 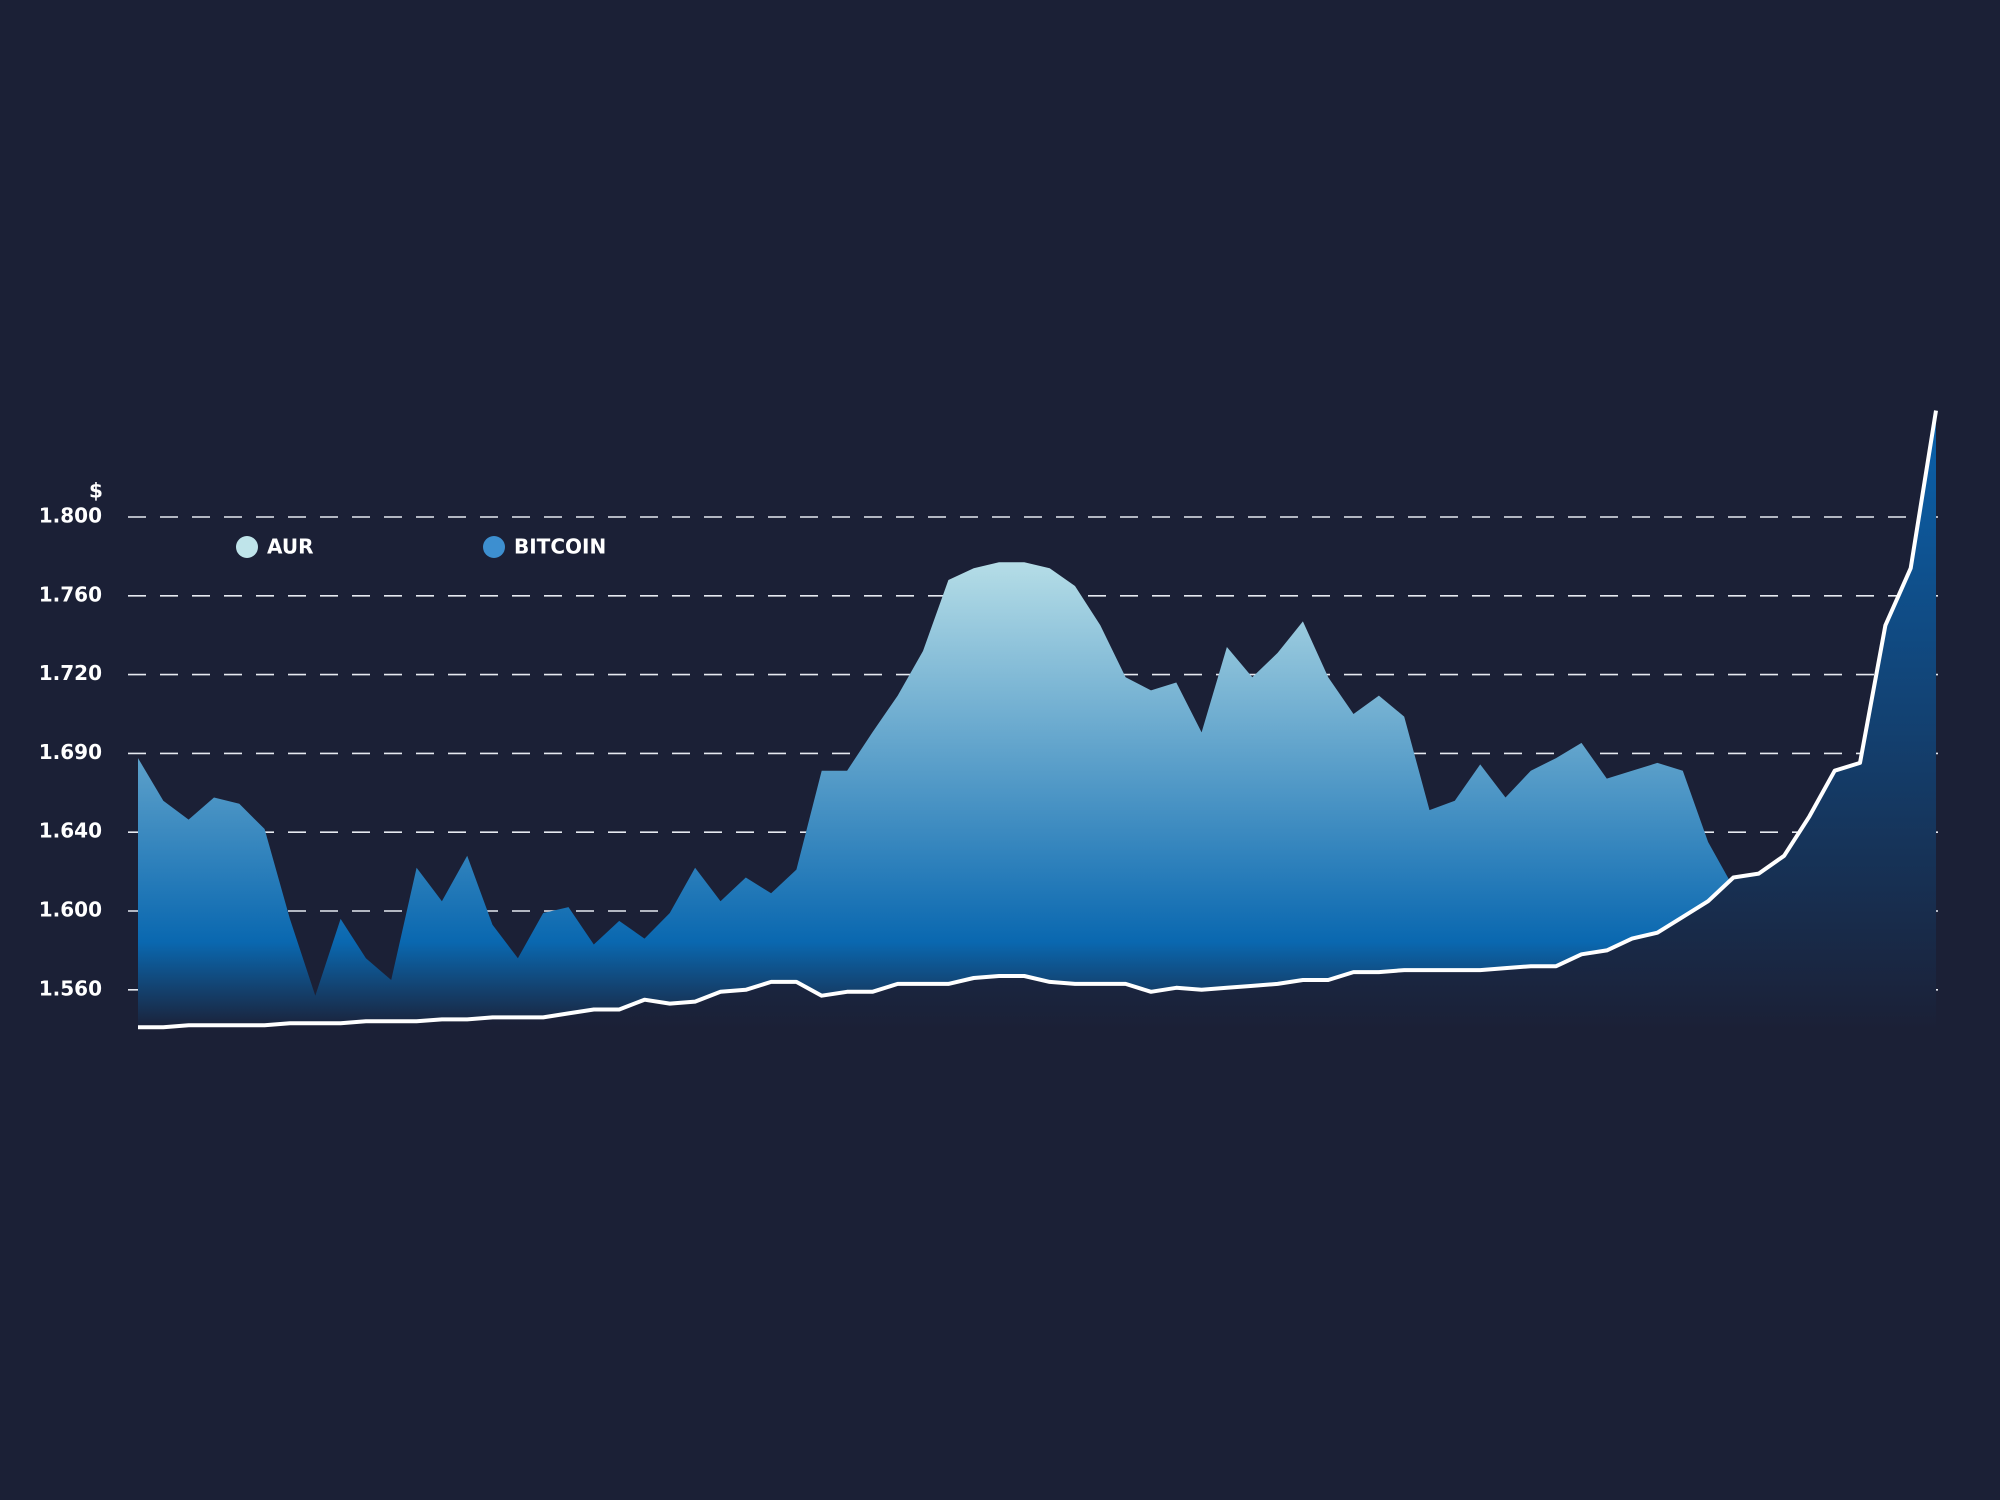 What do you see at coordinates (560, 547) in the screenshot?
I see `legend-label: BITCOIN` at bounding box center [560, 547].